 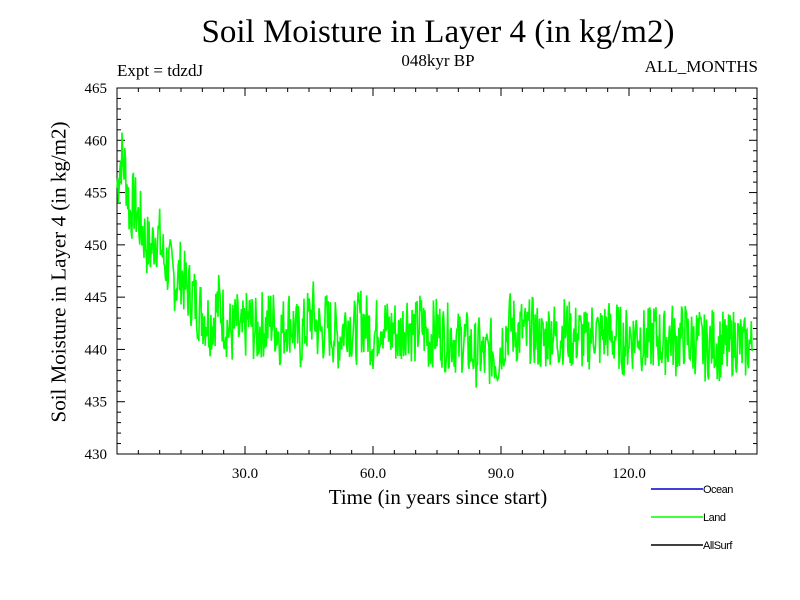 What do you see at coordinates (701, 66) in the screenshot?
I see `months-label: ALL_MONTHS` at bounding box center [701, 66].